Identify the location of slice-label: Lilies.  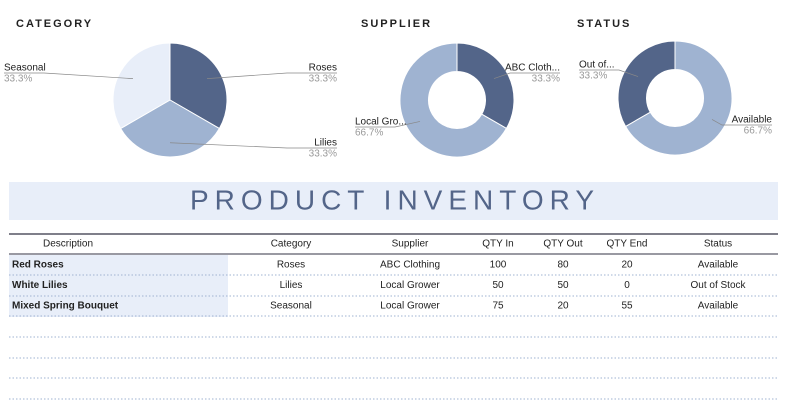
(325, 143).